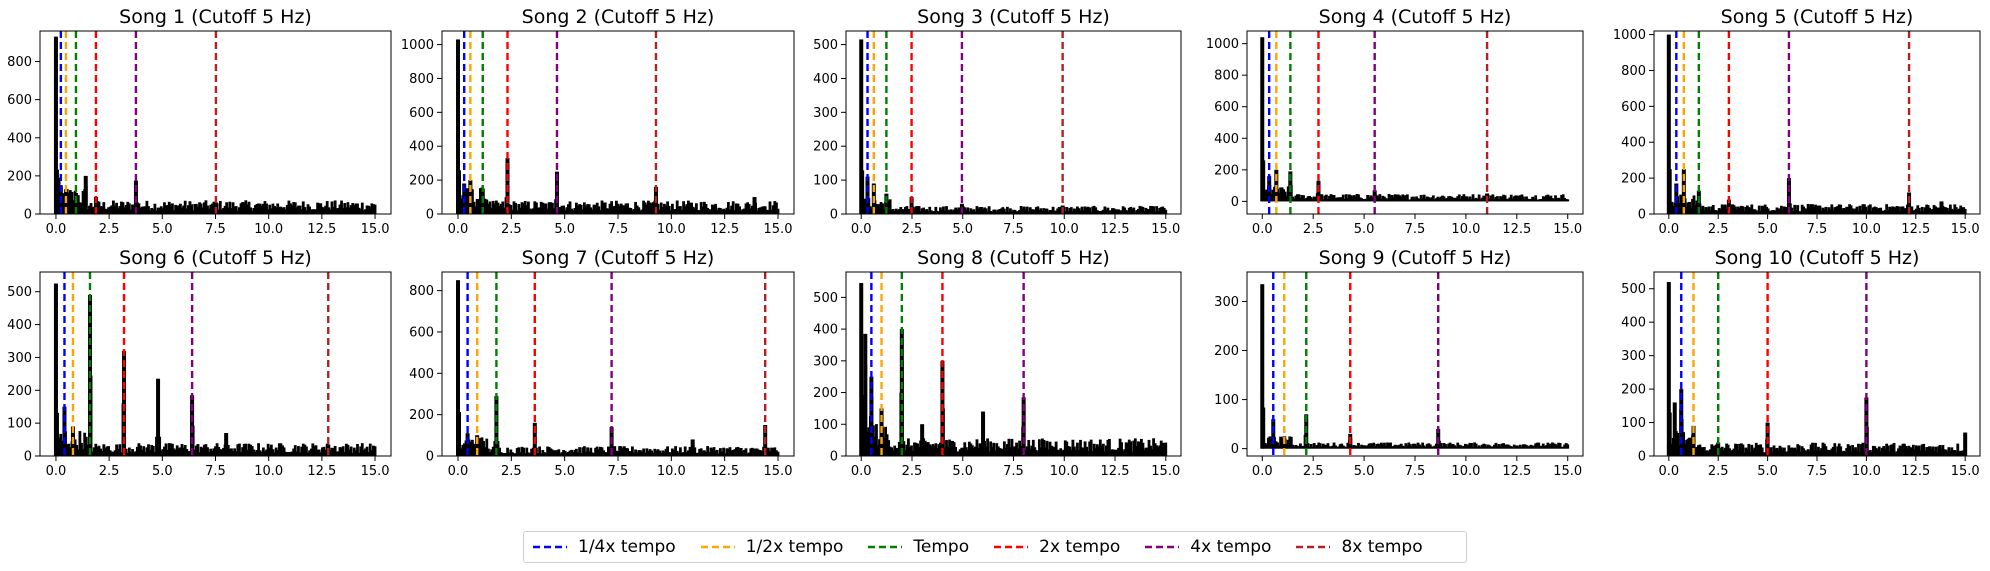 This screenshot has width=1990, height=571. What do you see at coordinates (19, 358) in the screenshot?
I see `y-tick-label: 300` at bounding box center [19, 358].